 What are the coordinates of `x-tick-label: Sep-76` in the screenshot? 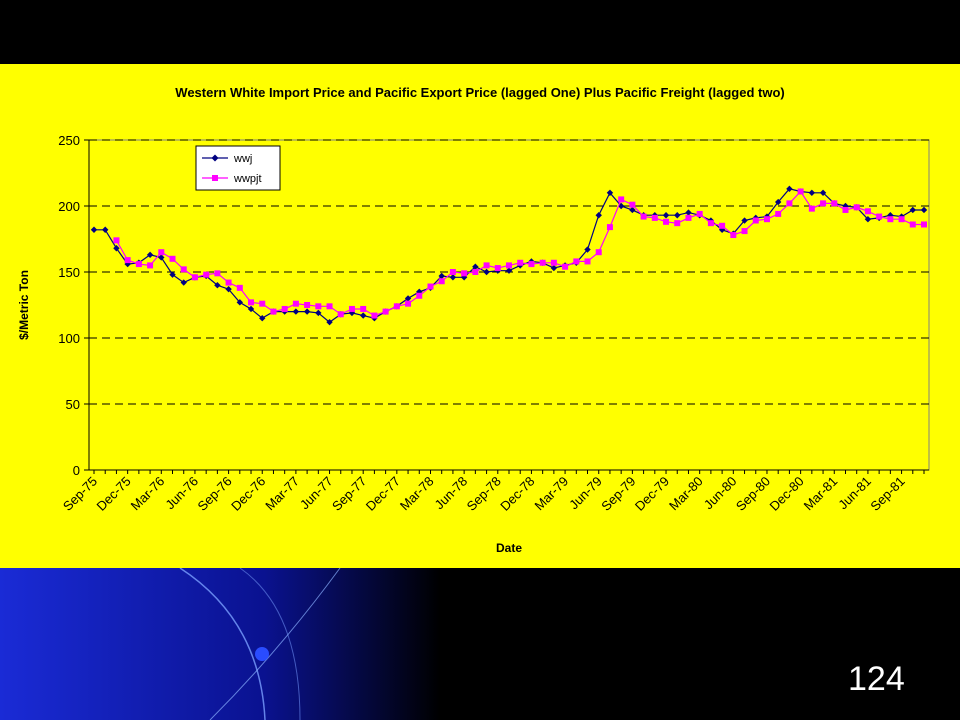 It's located at (214, 494).